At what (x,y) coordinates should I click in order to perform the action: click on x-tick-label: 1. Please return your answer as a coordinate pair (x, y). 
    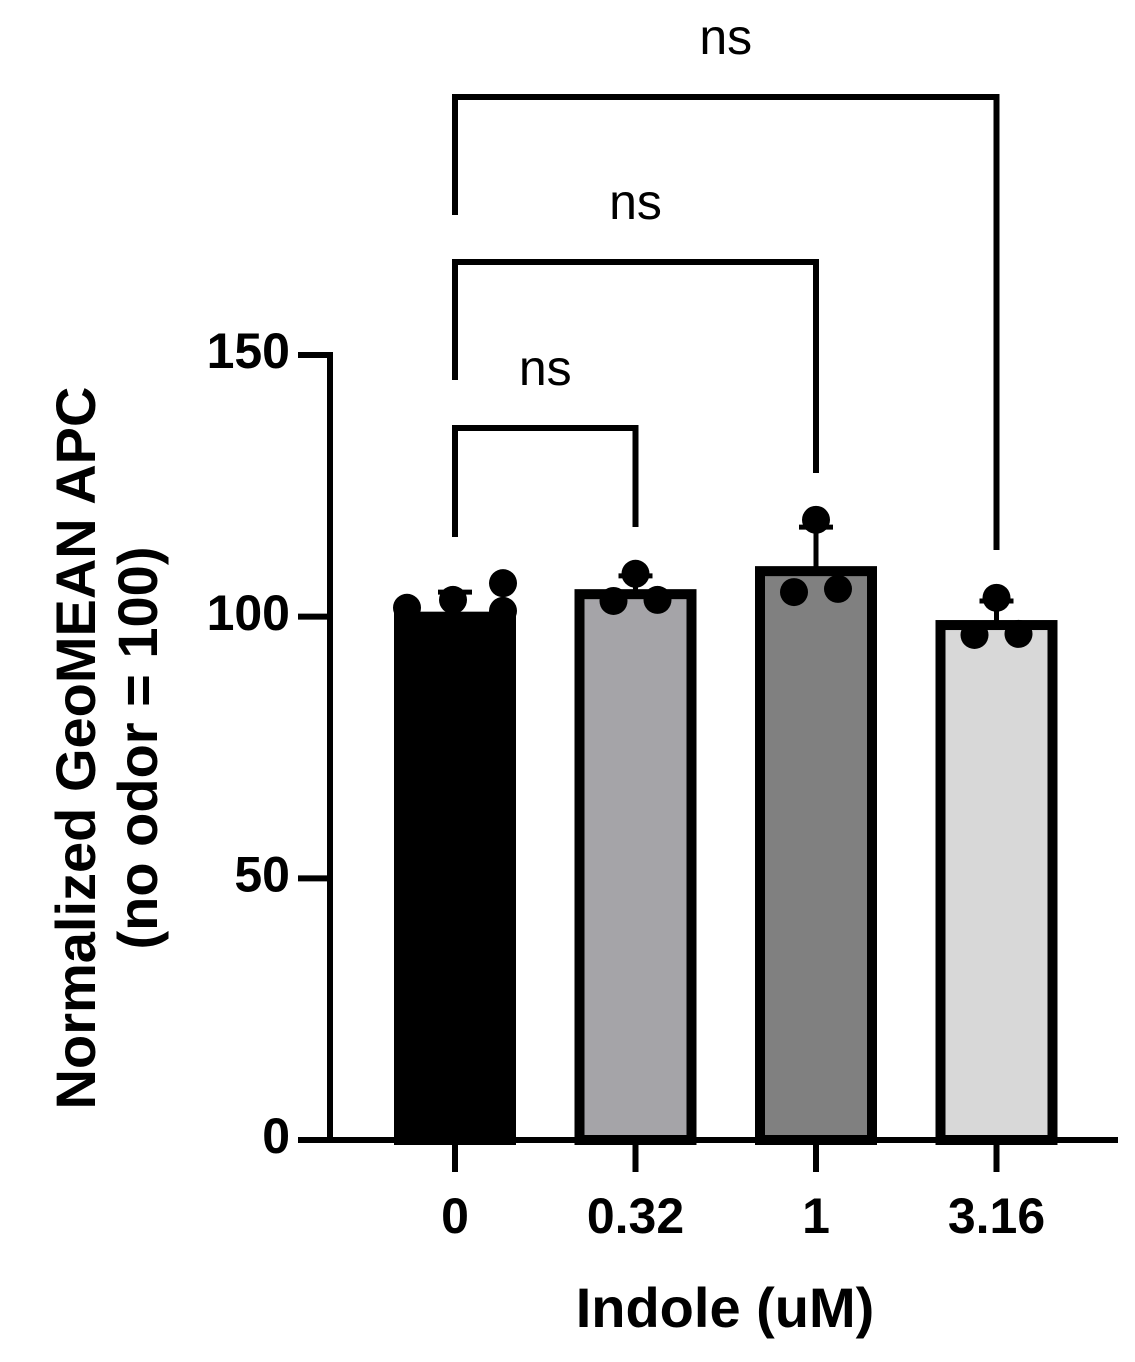
    Looking at the image, I should click on (816, 1216).